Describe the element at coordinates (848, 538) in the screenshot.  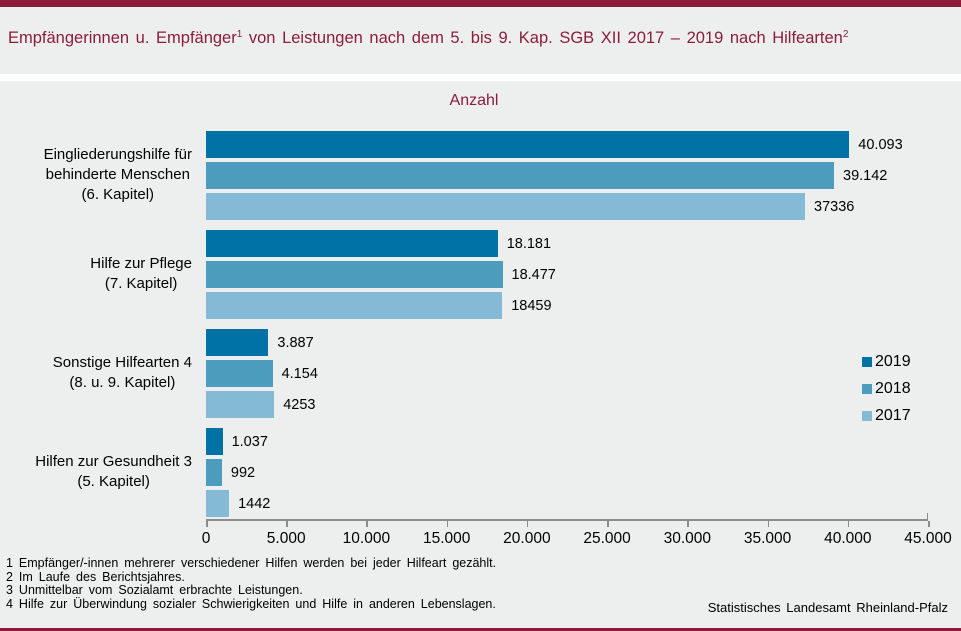
I see `x-tick-label: 40.000` at that location.